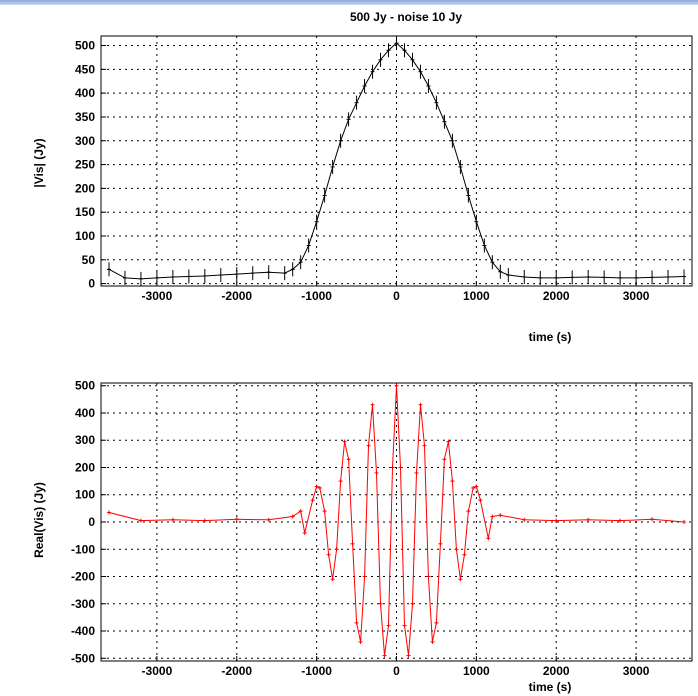 This screenshot has width=698, height=696. Describe the element at coordinates (556, 671) in the screenshot. I see `x-tick-label: 2000` at that location.